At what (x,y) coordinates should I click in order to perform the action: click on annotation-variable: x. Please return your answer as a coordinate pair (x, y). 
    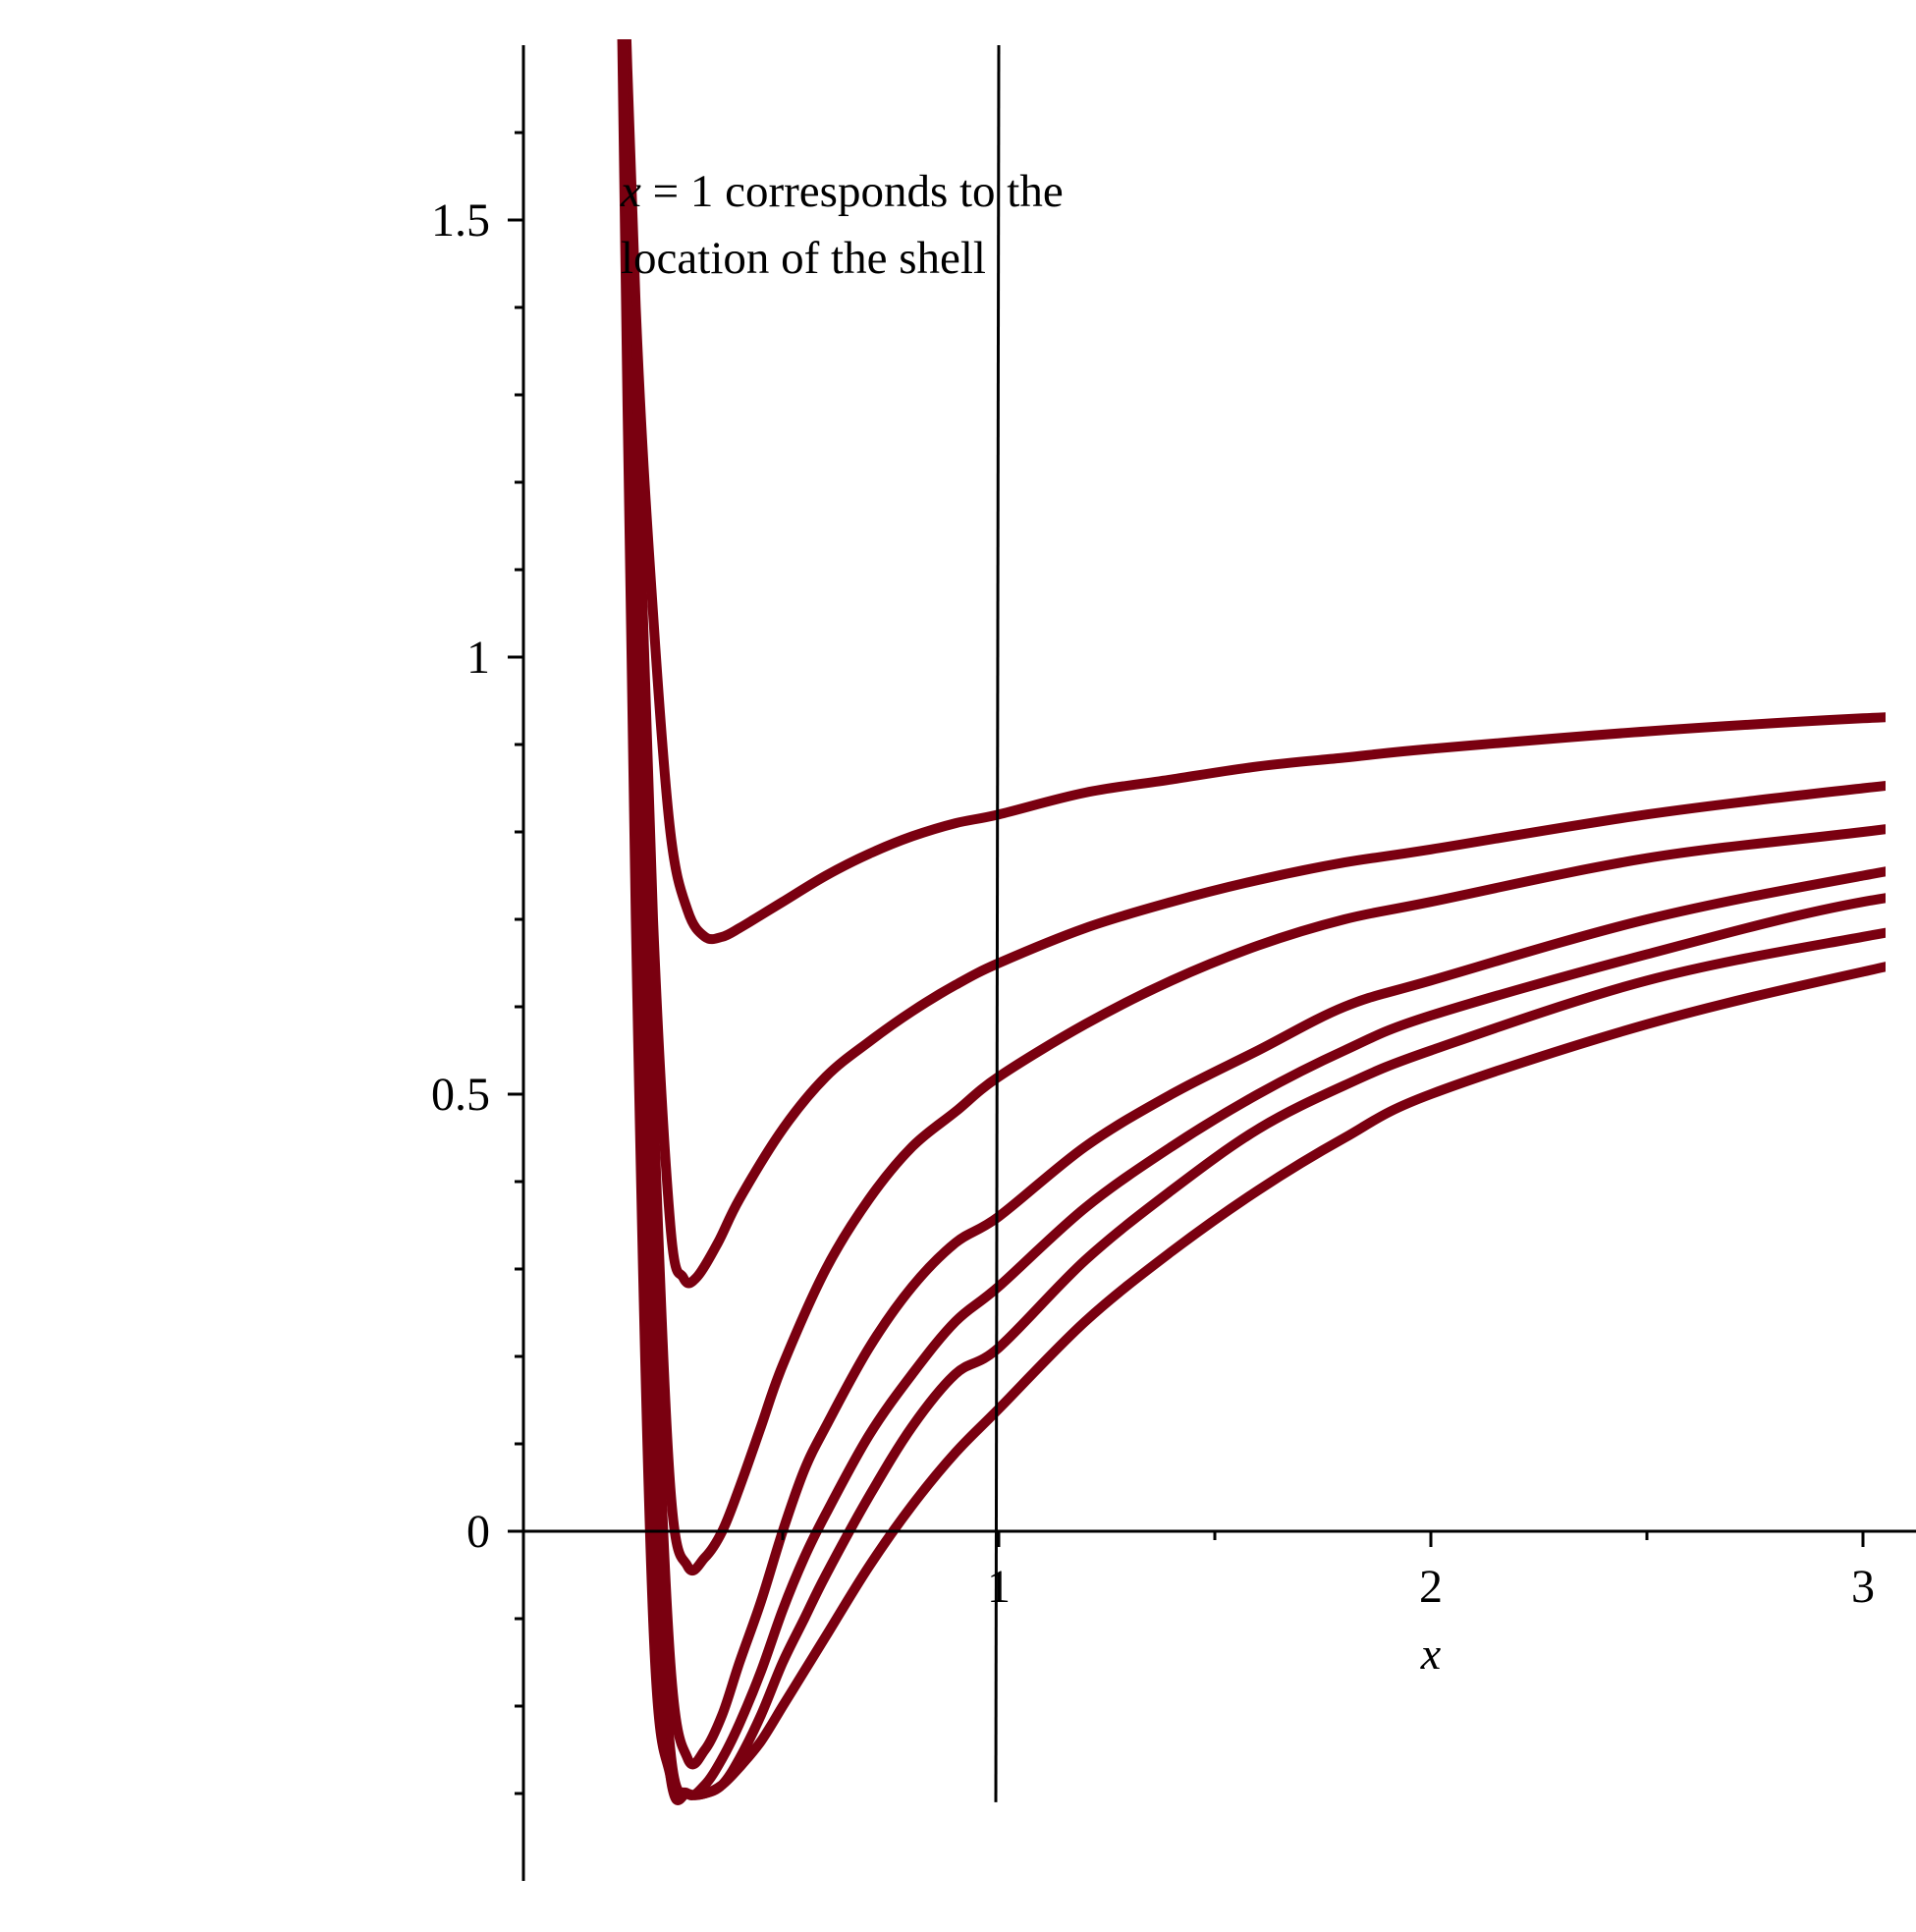
    Looking at the image, I should click on (631, 191).